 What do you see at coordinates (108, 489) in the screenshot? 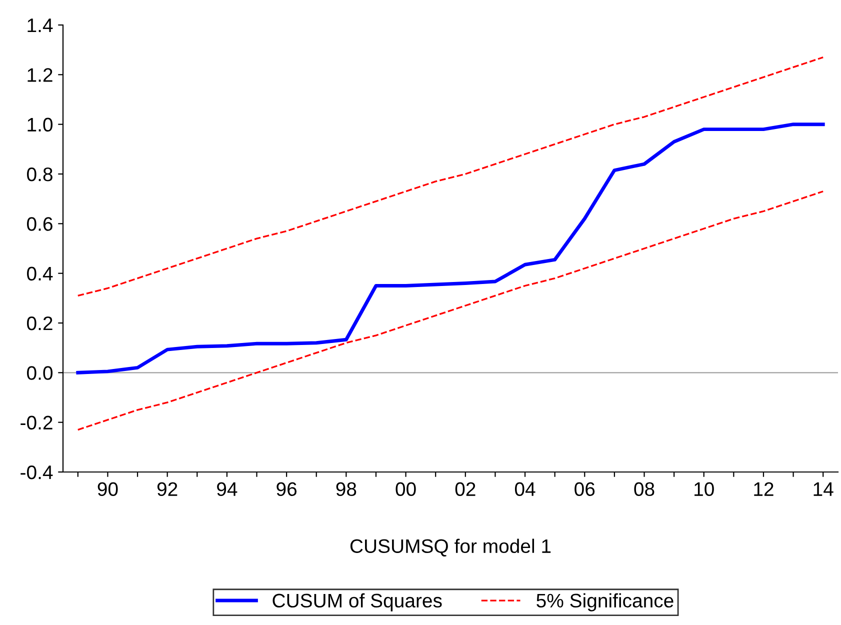
I see `x-tick-label: 90` at bounding box center [108, 489].